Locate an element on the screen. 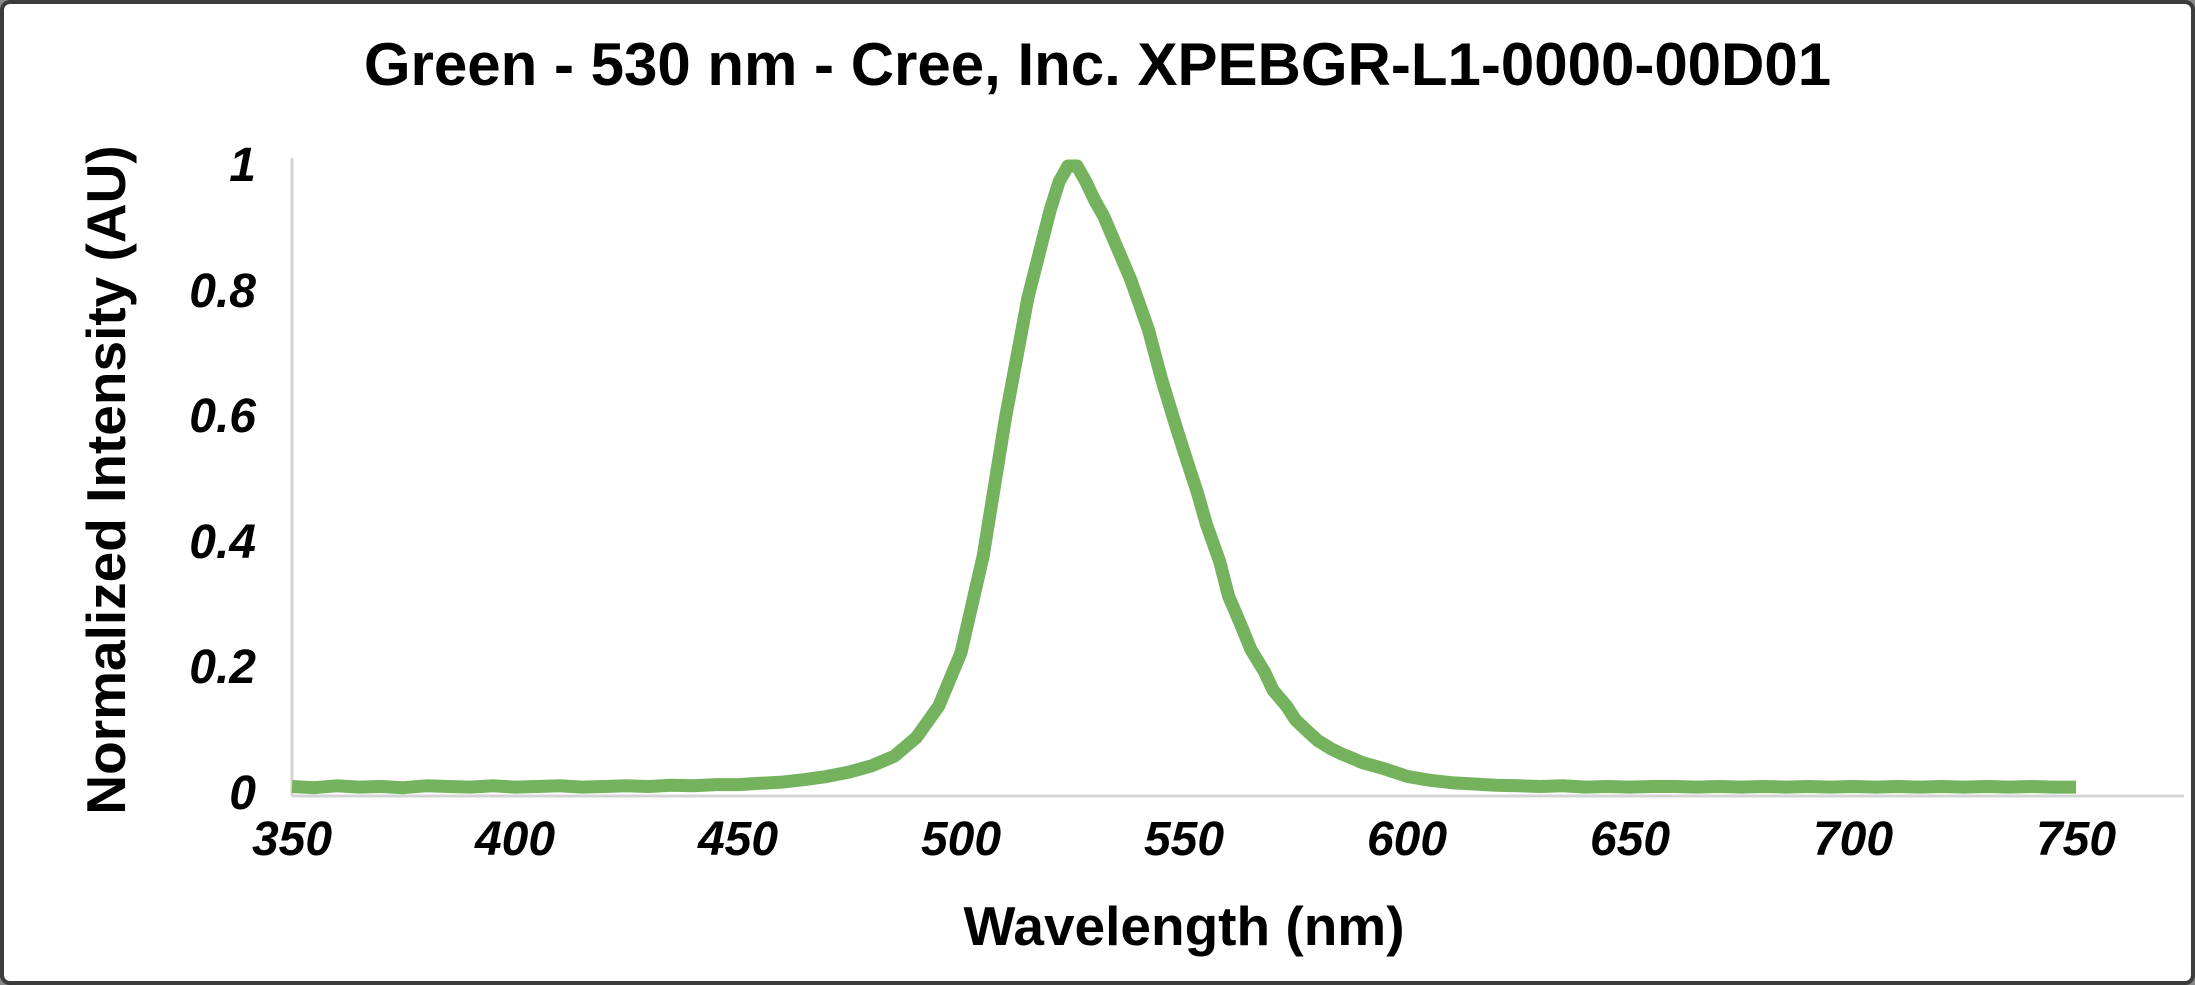  y-tick-label: 0.8 is located at coordinates (222, 291).